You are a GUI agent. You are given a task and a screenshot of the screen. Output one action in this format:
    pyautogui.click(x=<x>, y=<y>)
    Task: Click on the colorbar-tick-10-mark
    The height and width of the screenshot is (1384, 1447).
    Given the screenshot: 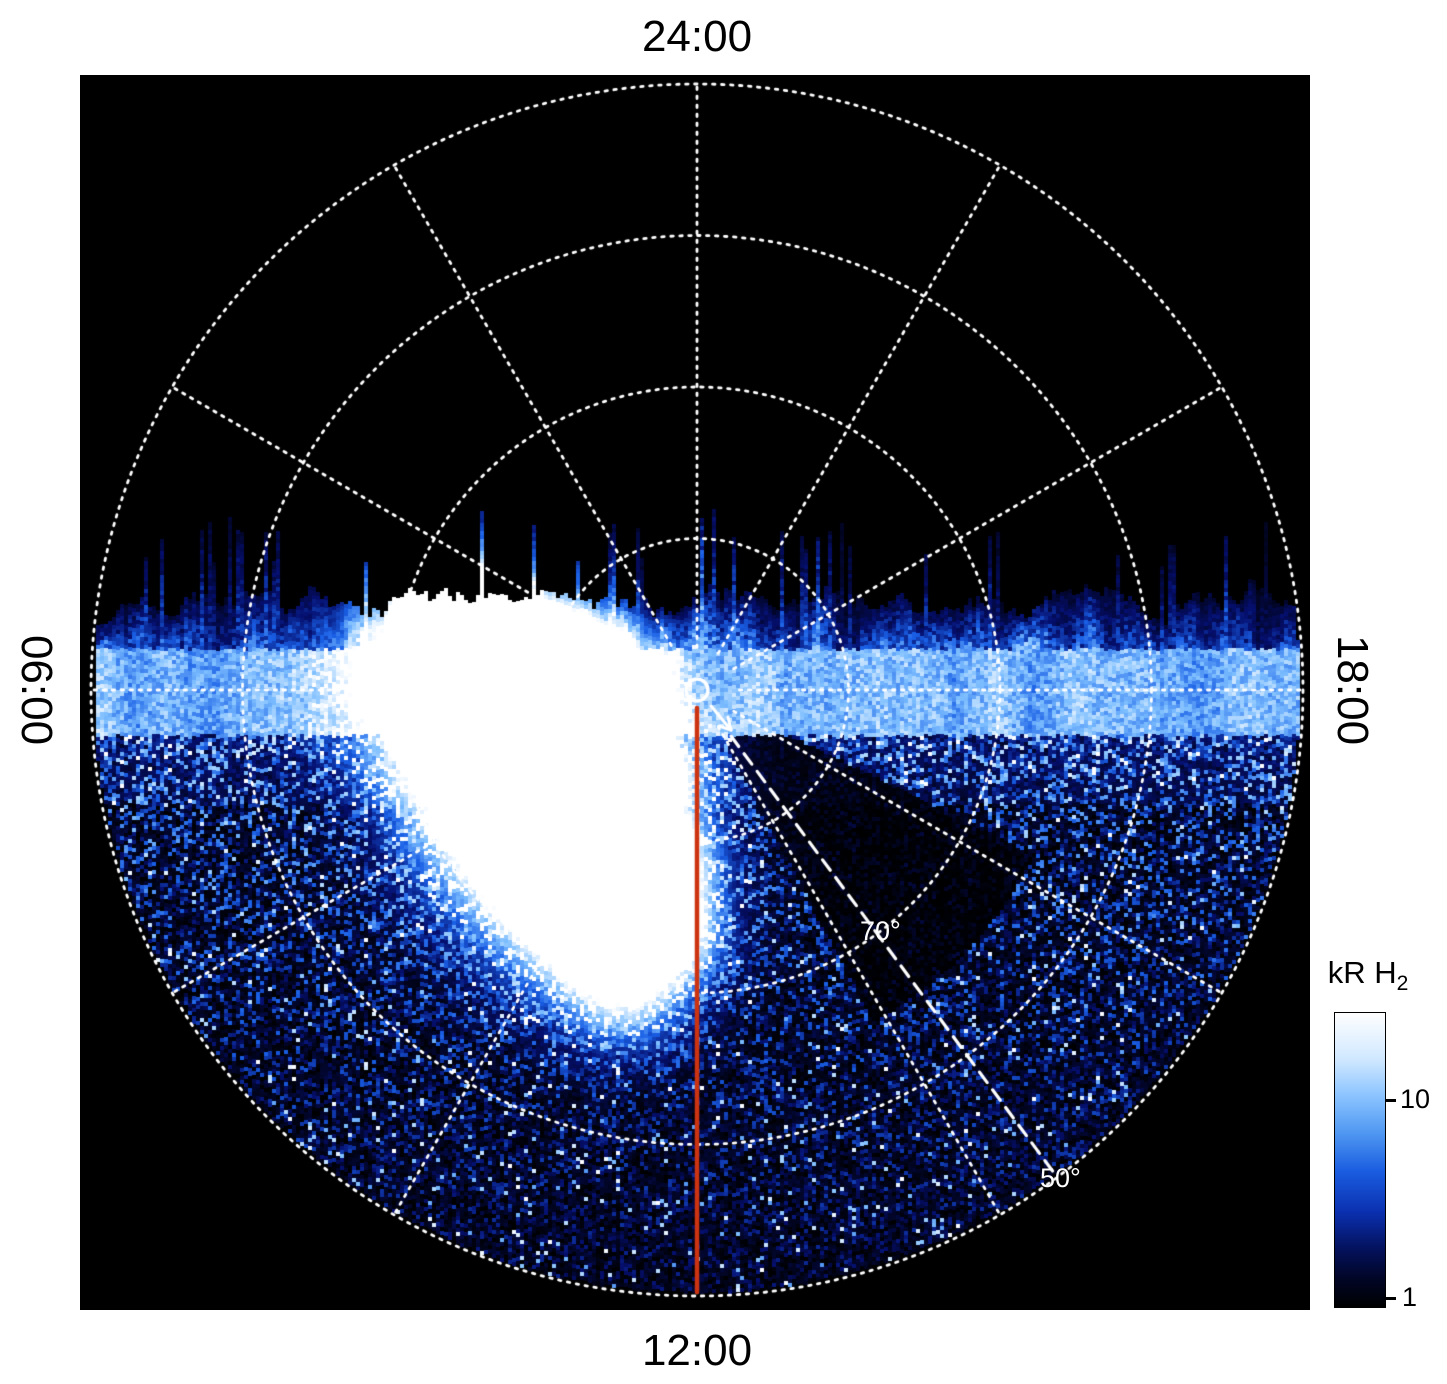 What is the action you would take?
    pyautogui.click(x=1391, y=1100)
    